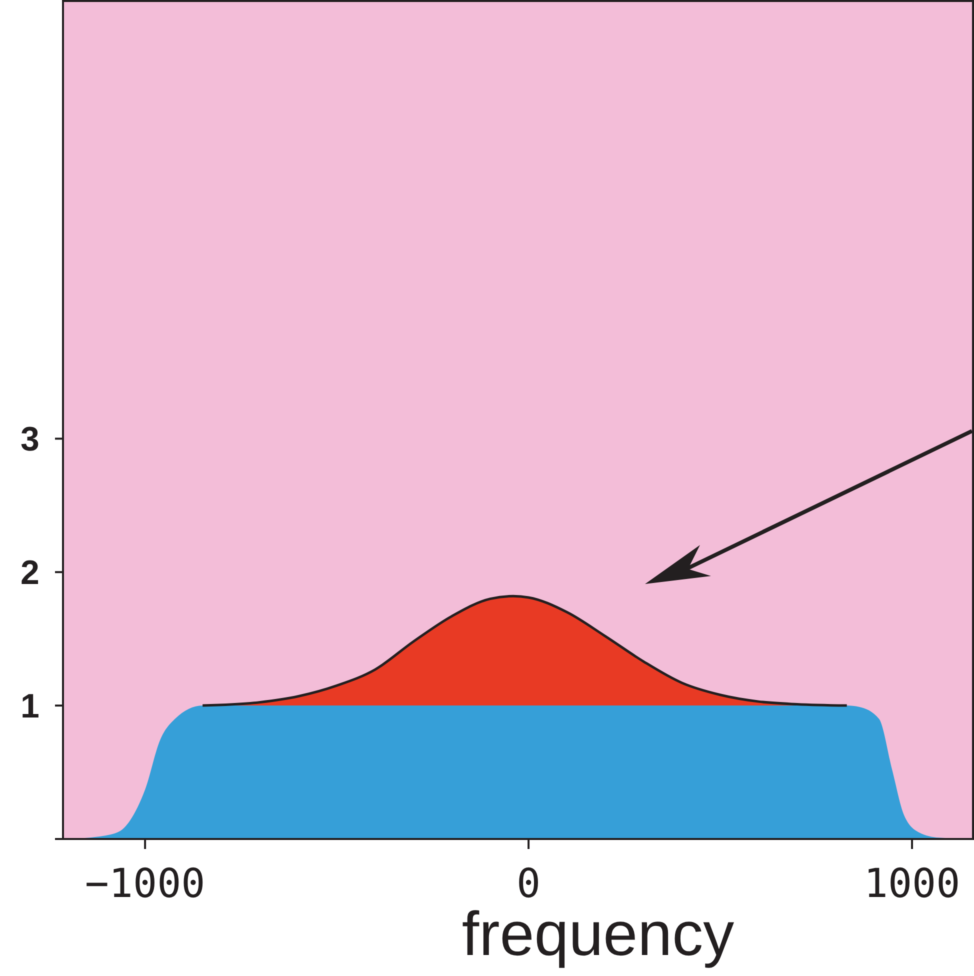 This screenshot has height=976, width=974. I want to click on x-tick-label: −1000, so click(145, 884).